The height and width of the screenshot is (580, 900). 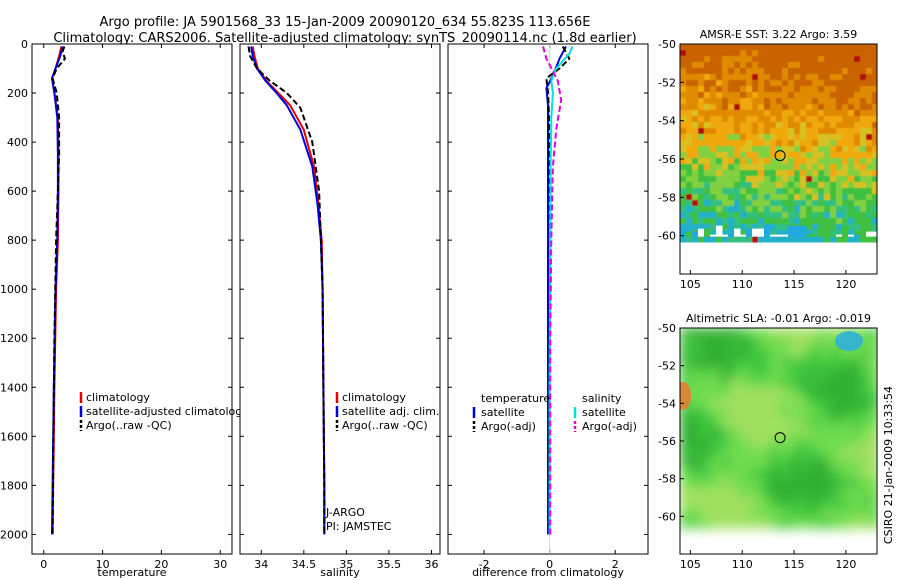 What do you see at coordinates (821, 232) in the screenshot?
I see `map-edge-cell` at bounding box center [821, 232].